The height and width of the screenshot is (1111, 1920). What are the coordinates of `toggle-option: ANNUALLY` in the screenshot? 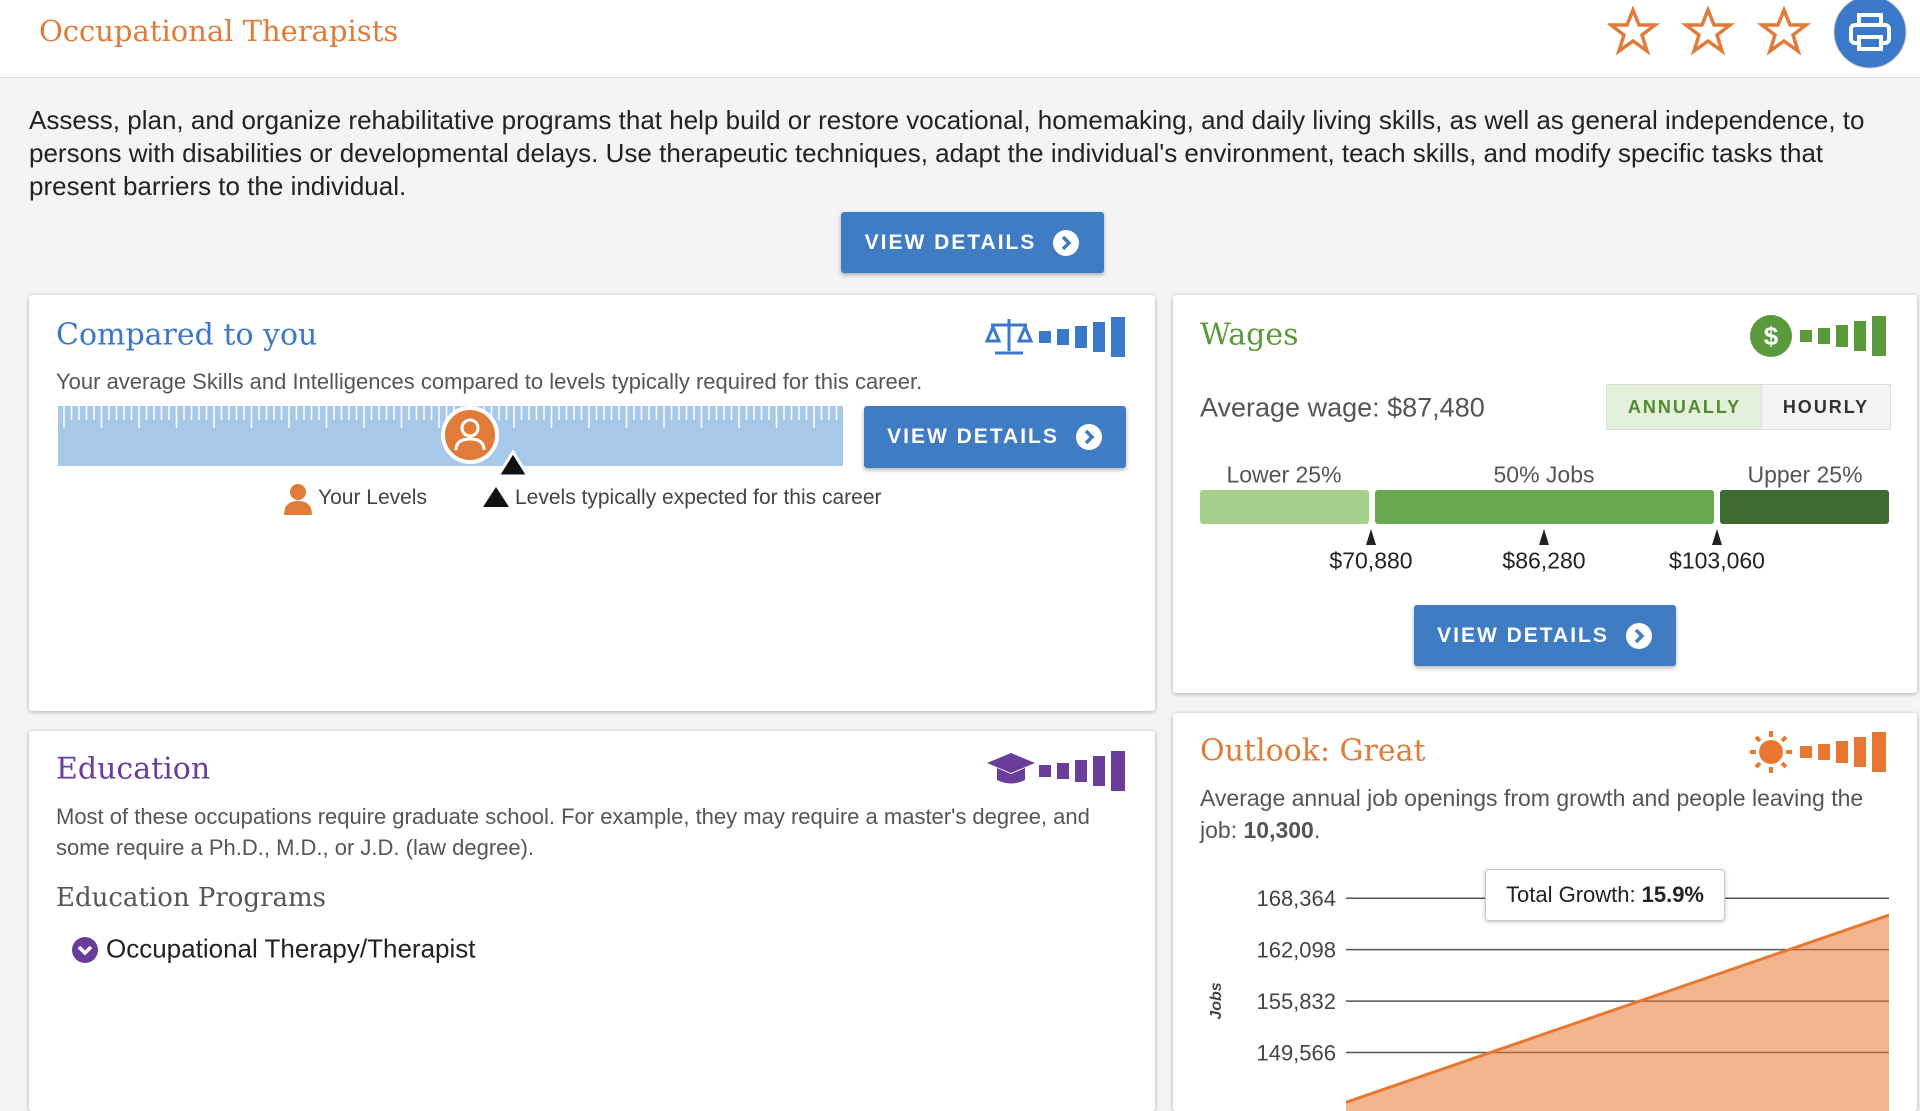 It's located at (1684, 407).